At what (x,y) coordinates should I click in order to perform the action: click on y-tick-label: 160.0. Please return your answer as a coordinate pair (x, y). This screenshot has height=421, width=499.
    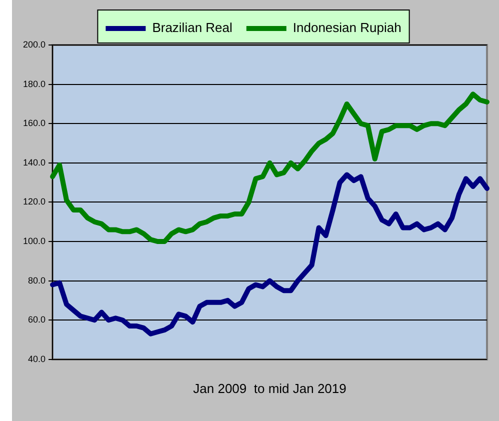
    Looking at the image, I should click on (34, 123).